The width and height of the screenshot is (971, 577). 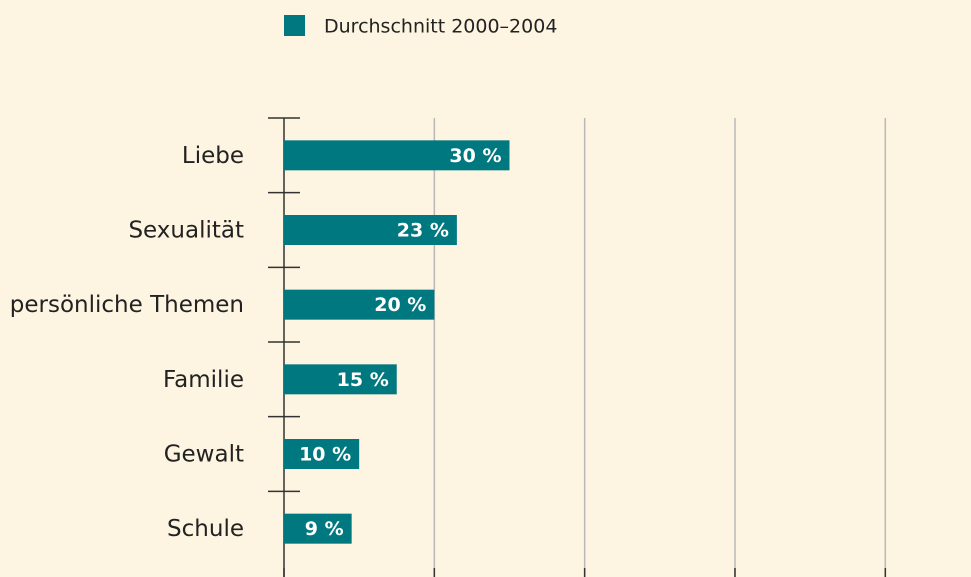 I want to click on category-label: persönliche Themen, so click(x=127, y=305).